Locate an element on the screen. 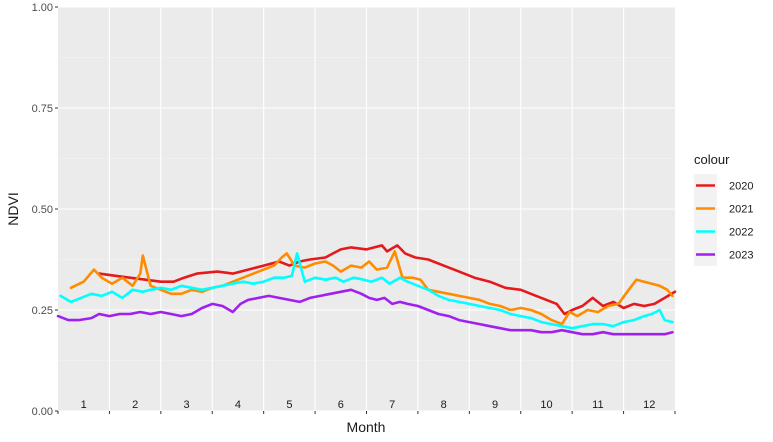  y-axis: 0.00 0.25 0.50 0.75 1.00 is located at coordinates (45, 210).